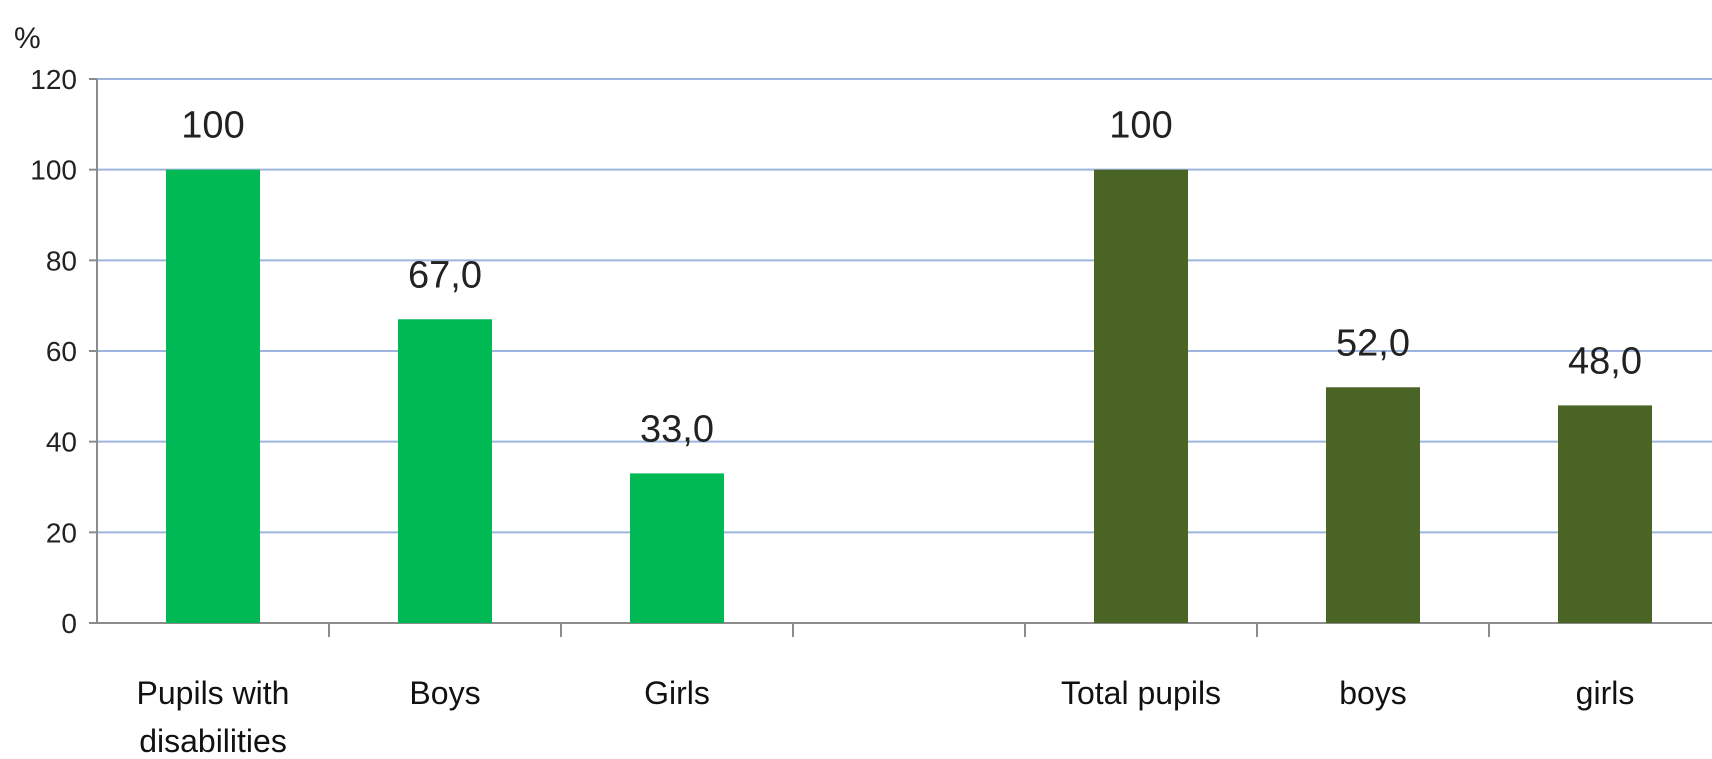 The image size is (1712, 759). Describe the element at coordinates (1373, 693) in the screenshot. I see `category-label: boys` at that location.